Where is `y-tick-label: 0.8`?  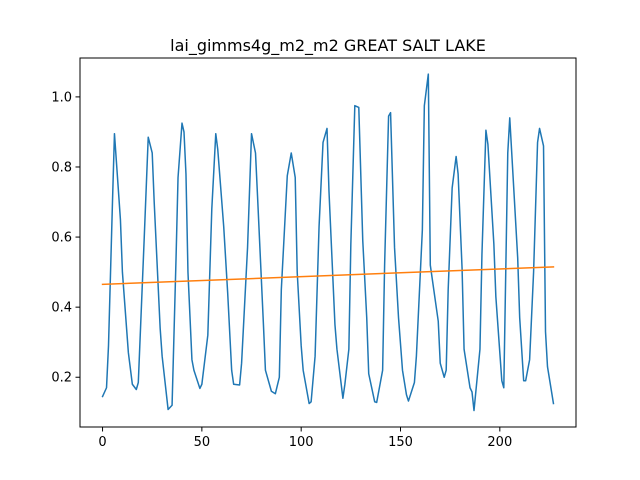
y-tick-label: 0.8 is located at coordinates (61, 167).